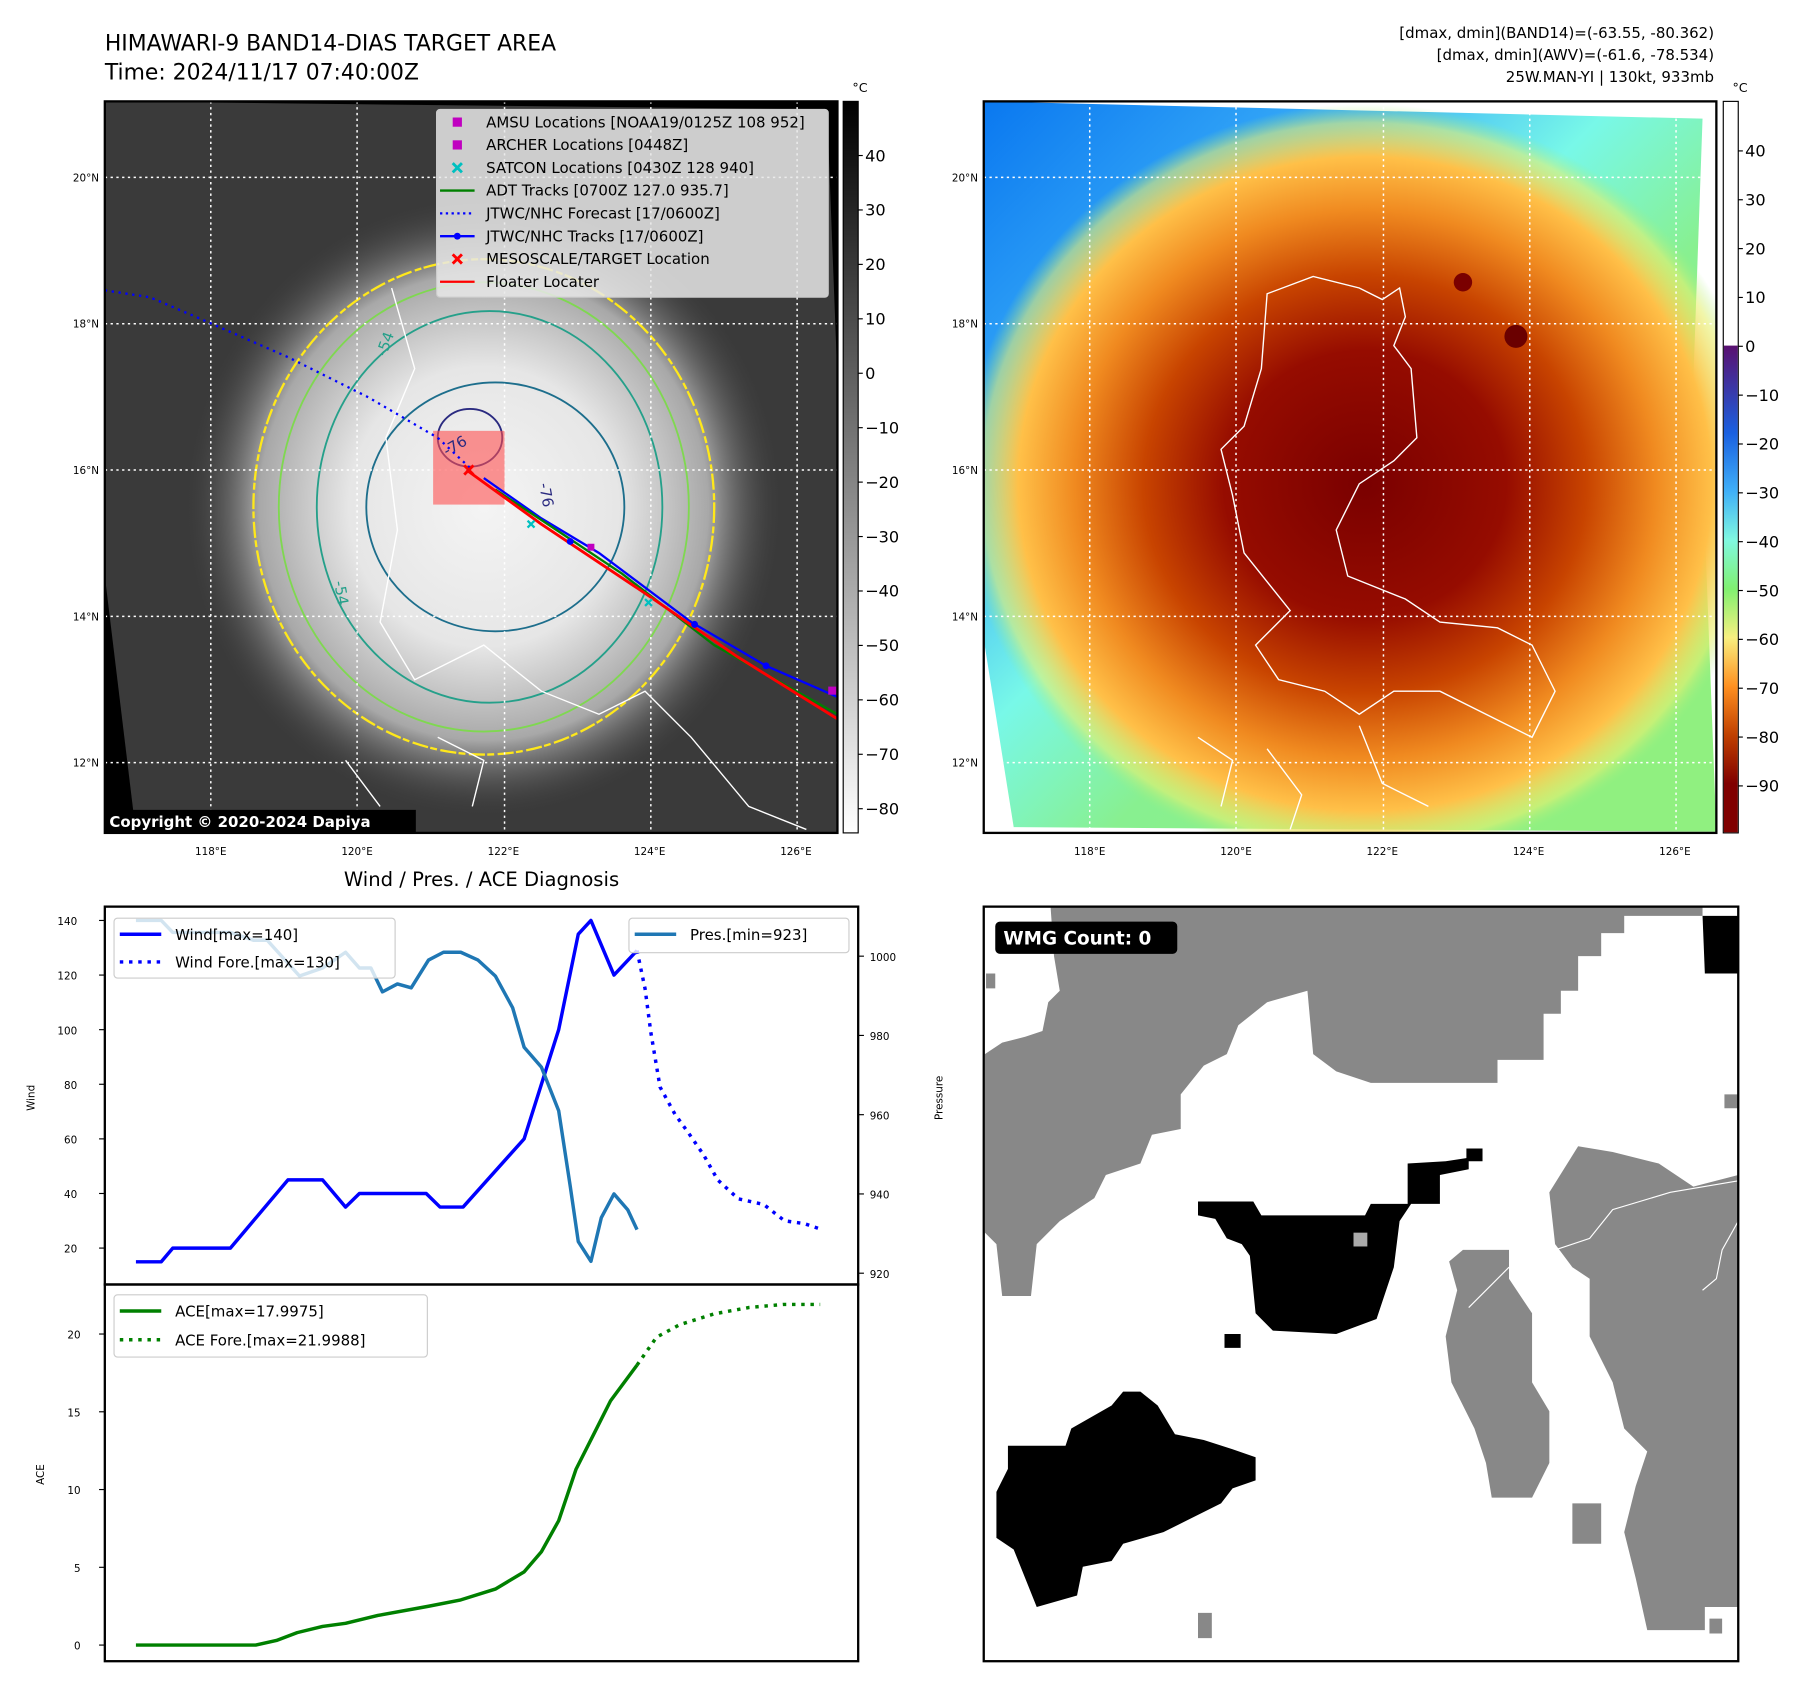  I want to click on ace-tick-label: 20, so click(73, 1336).